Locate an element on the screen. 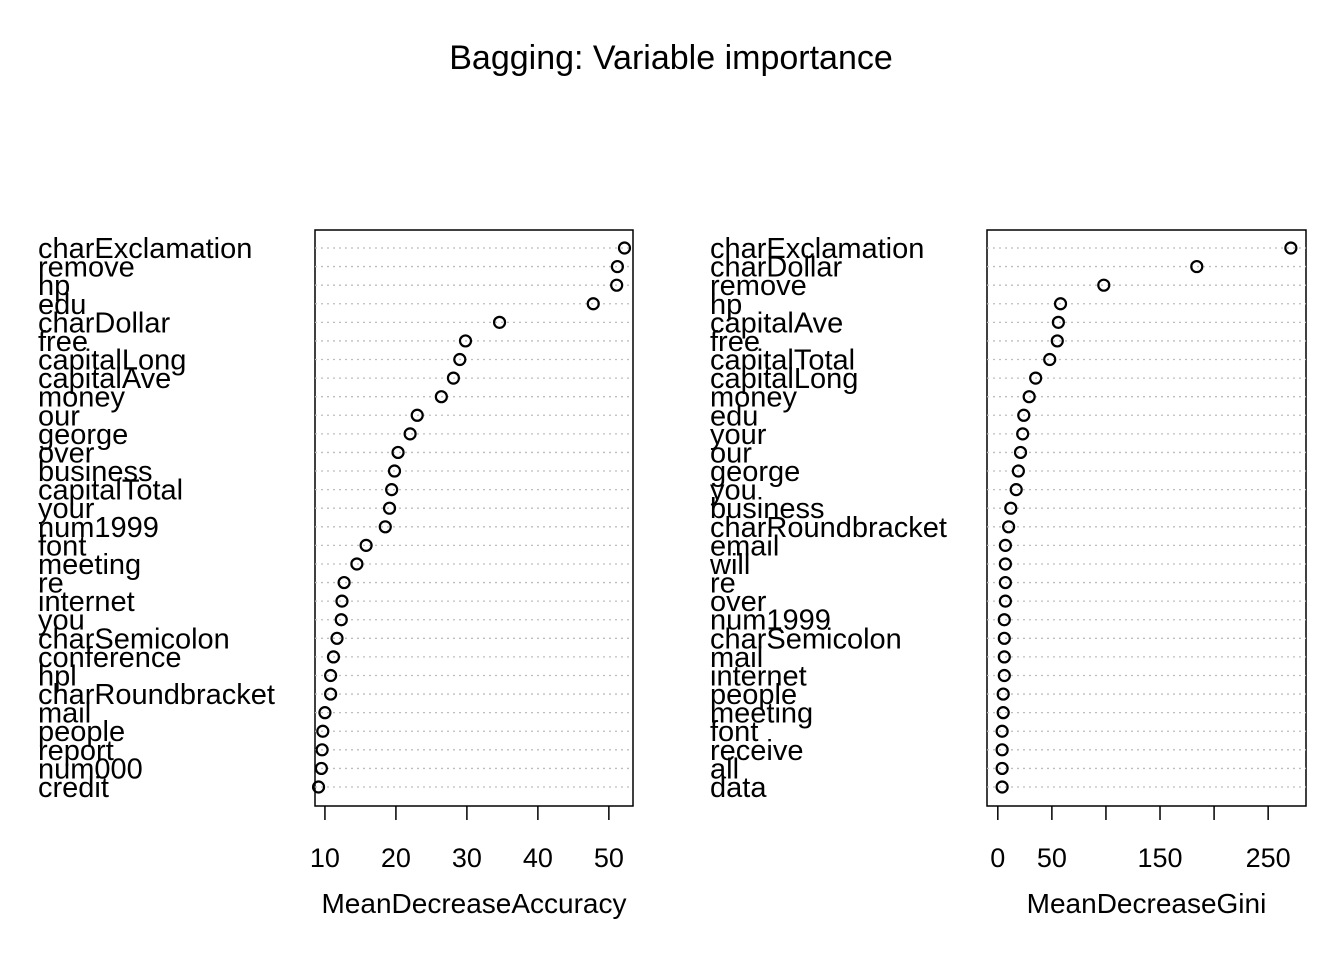 The image size is (1344, 960). gini-variable-label: all is located at coordinates (724, 769).